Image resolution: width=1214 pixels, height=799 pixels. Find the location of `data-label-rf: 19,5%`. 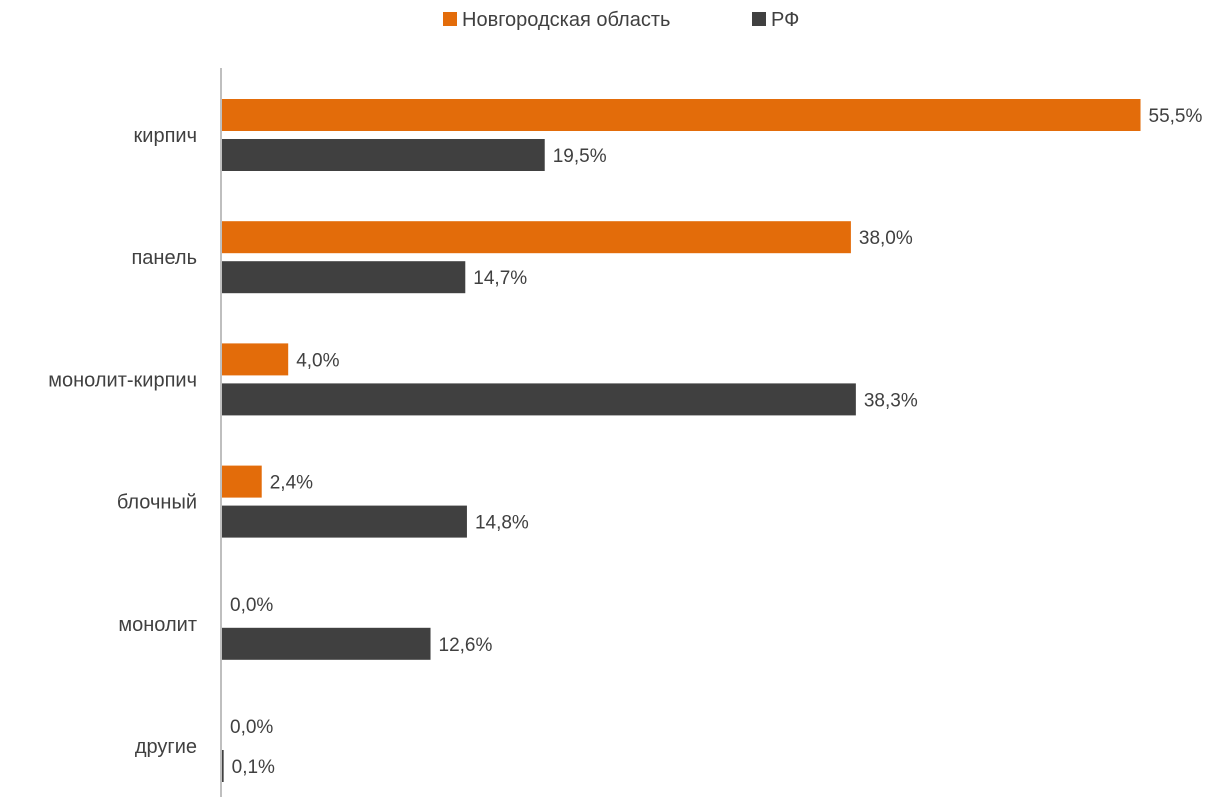

data-label-rf: 19,5% is located at coordinates (580, 156).